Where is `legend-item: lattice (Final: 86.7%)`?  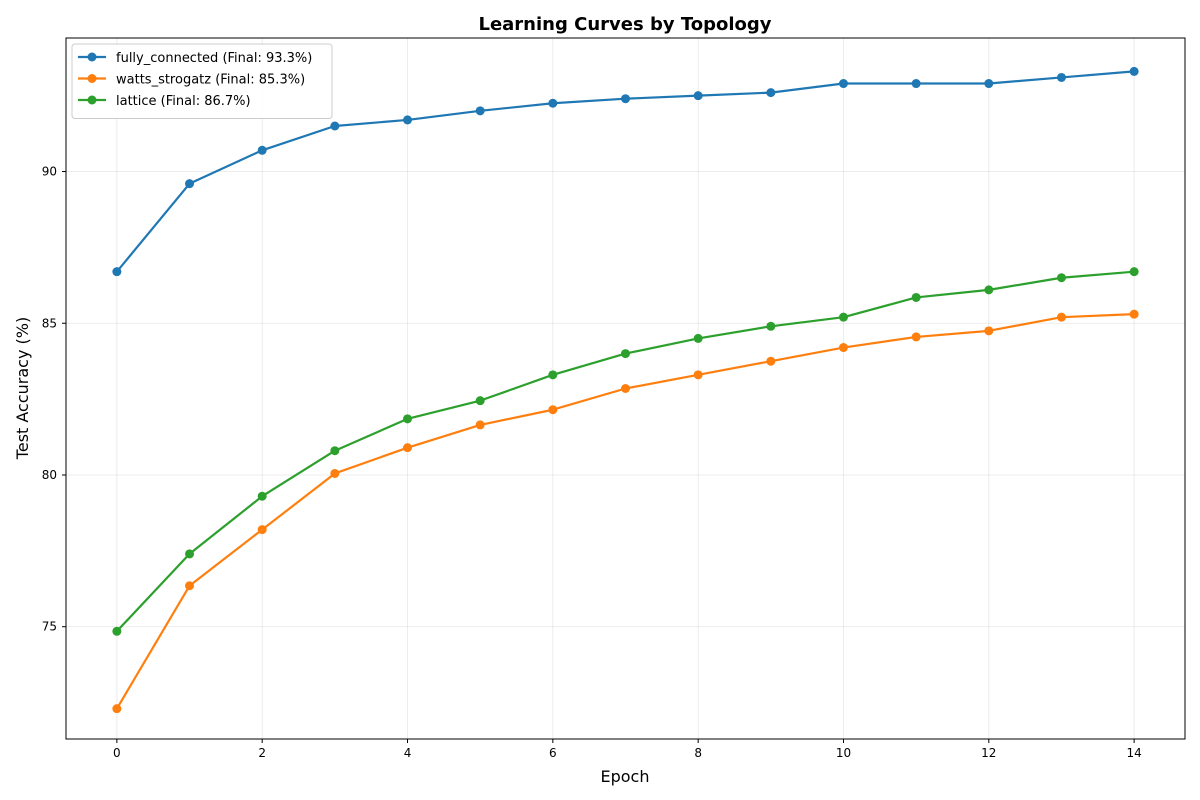 legend-item: lattice (Final: 86.7%) is located at coordinates (164, 101).